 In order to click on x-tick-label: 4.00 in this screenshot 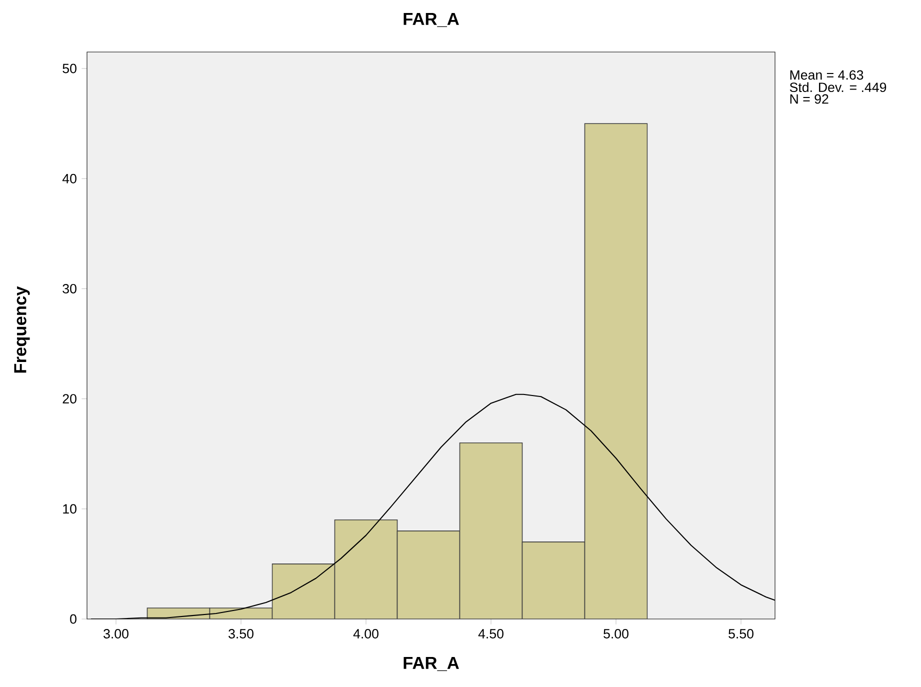, I will do `click(365, 633)`.